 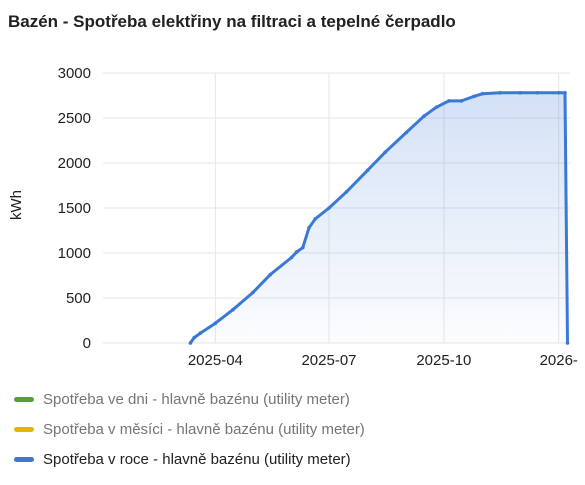 What do you see at coordinates (215, 360) in the screenshot?
I see `x-tick-label: 2025-04` at bounding box center [215, 360].